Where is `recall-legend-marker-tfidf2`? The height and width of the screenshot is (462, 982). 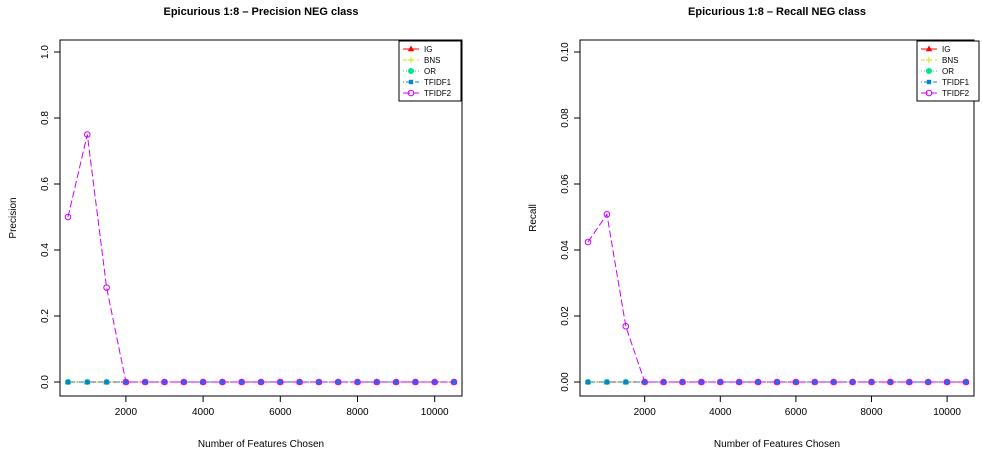 recall-legend-marker-tfidf2 is located at coordinates (929, 93).